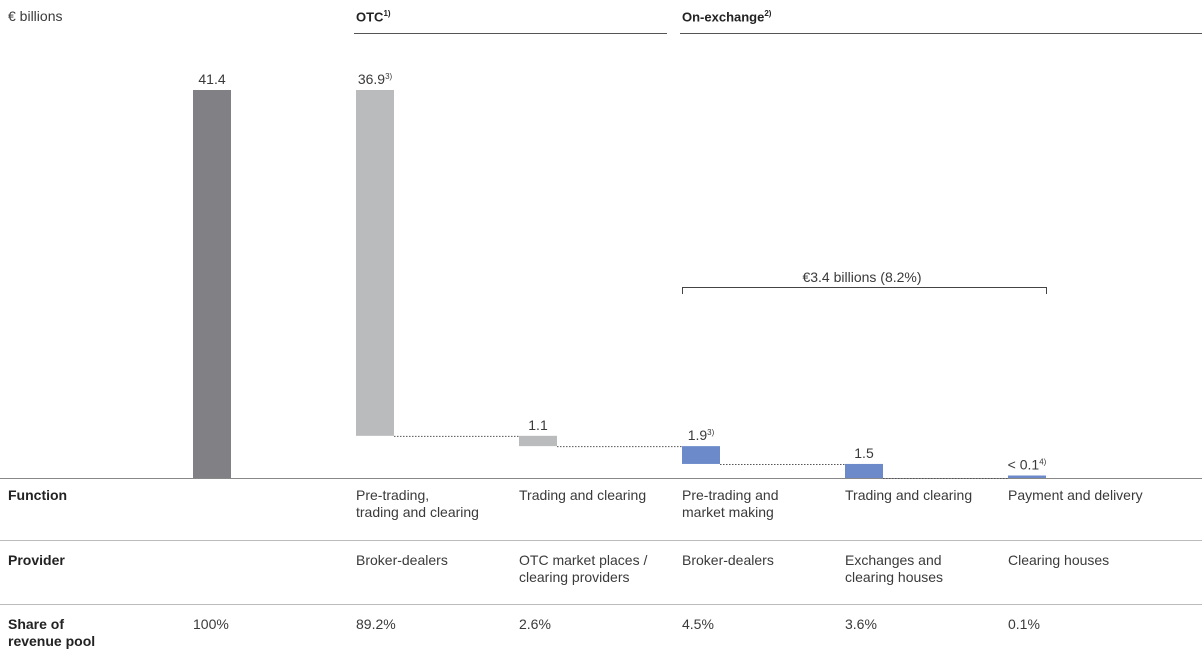 The image size is (1202, 652). I want to click on cell-share-of-5: 0.1%, so click(1024, 624).